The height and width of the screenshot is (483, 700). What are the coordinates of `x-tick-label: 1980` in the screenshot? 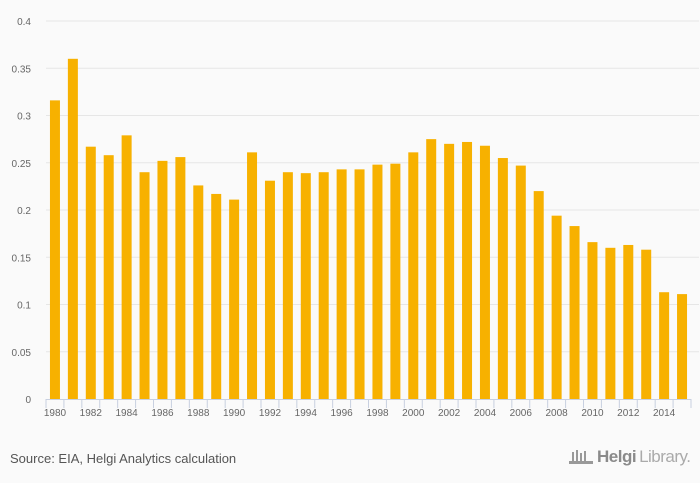 It's located at (55, 413).